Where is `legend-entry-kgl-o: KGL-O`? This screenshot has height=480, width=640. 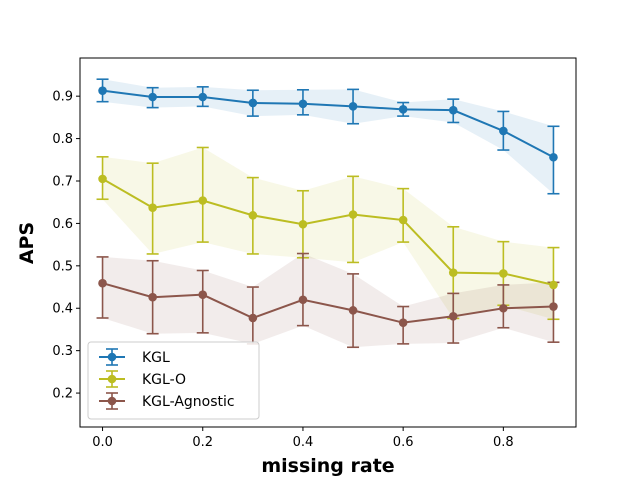 legend-entry-kgl-o: KGL-O is located at coordinates (142, 379).